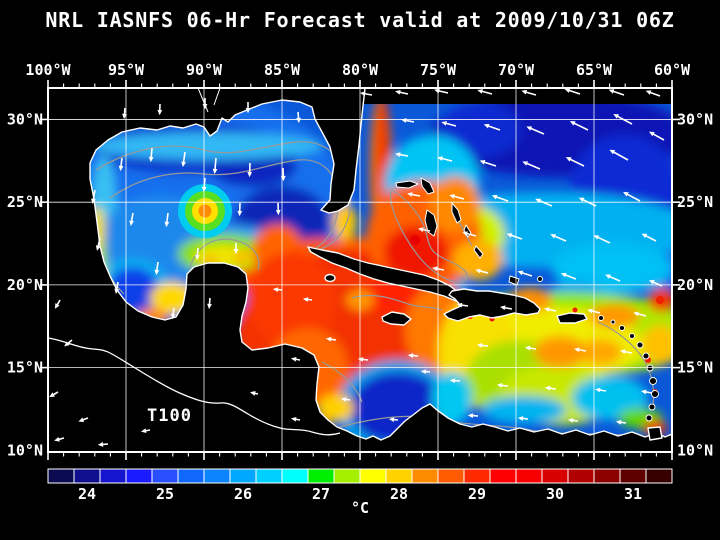 Image resolution: width=720 pixels, height=540 pixels. What do you see at coordinates (695, 202) in the screenshot?
I see `lat-label-right: 25°N` at bounding box center [695, 202].